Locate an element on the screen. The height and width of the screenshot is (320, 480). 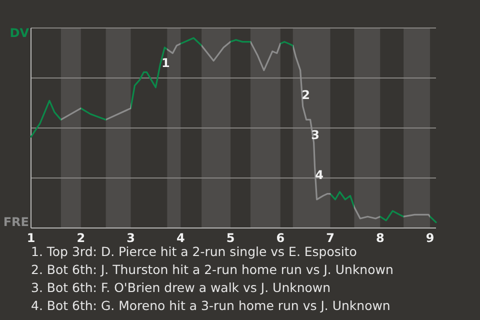
text: FRE is located at coordinates (16, 222).